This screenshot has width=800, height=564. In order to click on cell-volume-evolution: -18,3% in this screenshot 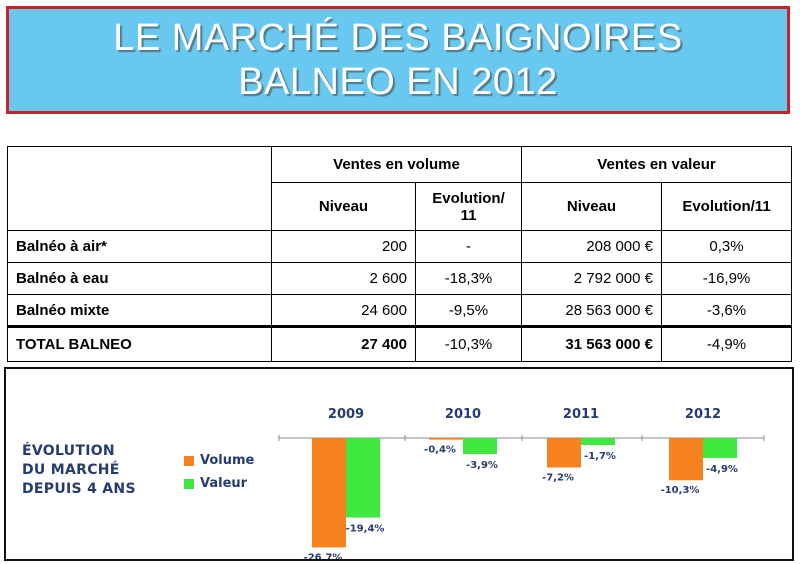, I will do `click(468, 278)`.